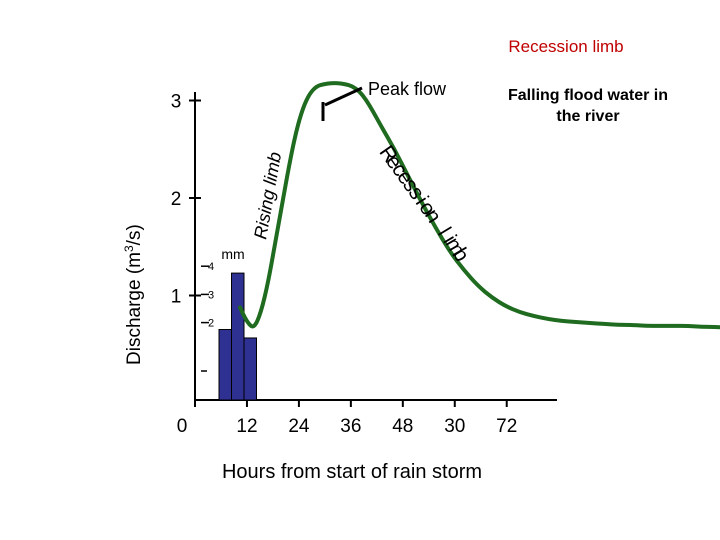  I want to click on rainfall-series: 4 3 2, so click(229, 331).